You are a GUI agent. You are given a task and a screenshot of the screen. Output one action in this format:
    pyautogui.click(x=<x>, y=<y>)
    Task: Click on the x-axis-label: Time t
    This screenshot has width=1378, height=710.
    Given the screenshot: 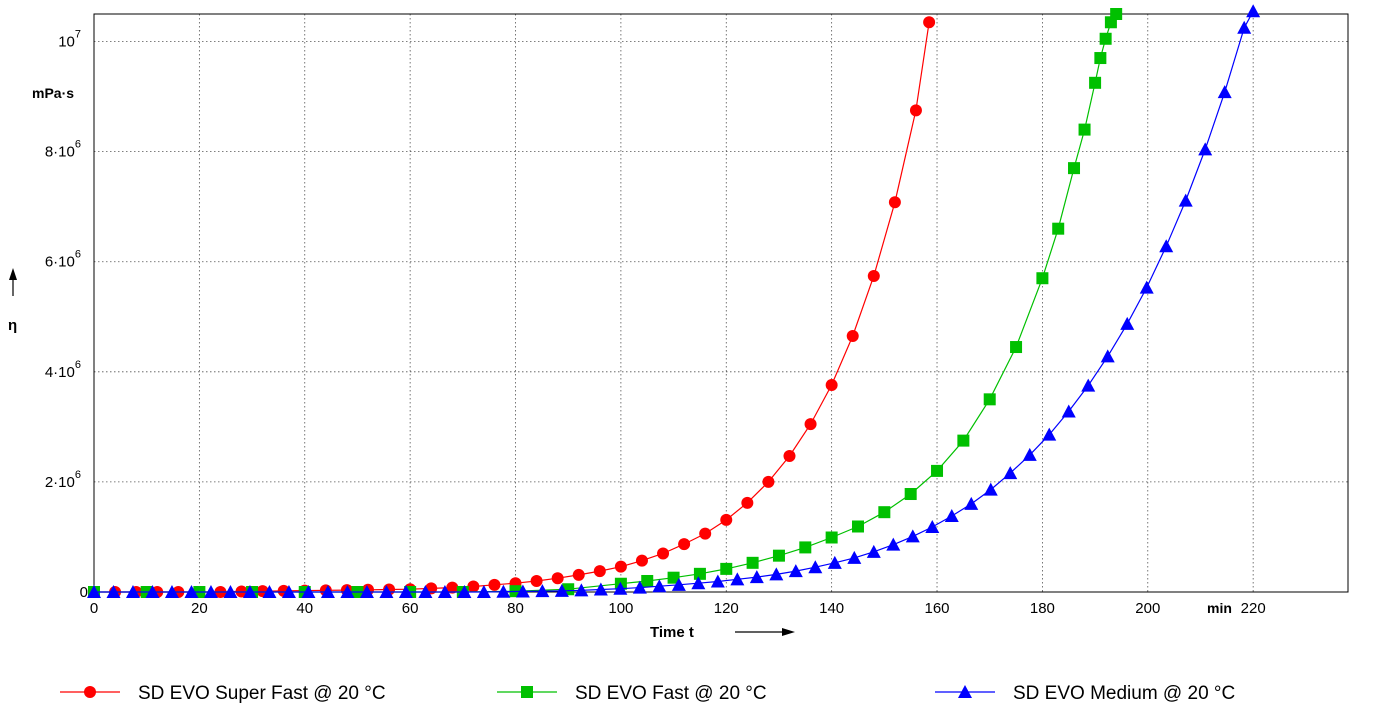 What is the action you would take?
    pyautogui.click(x=672, y=632)
    